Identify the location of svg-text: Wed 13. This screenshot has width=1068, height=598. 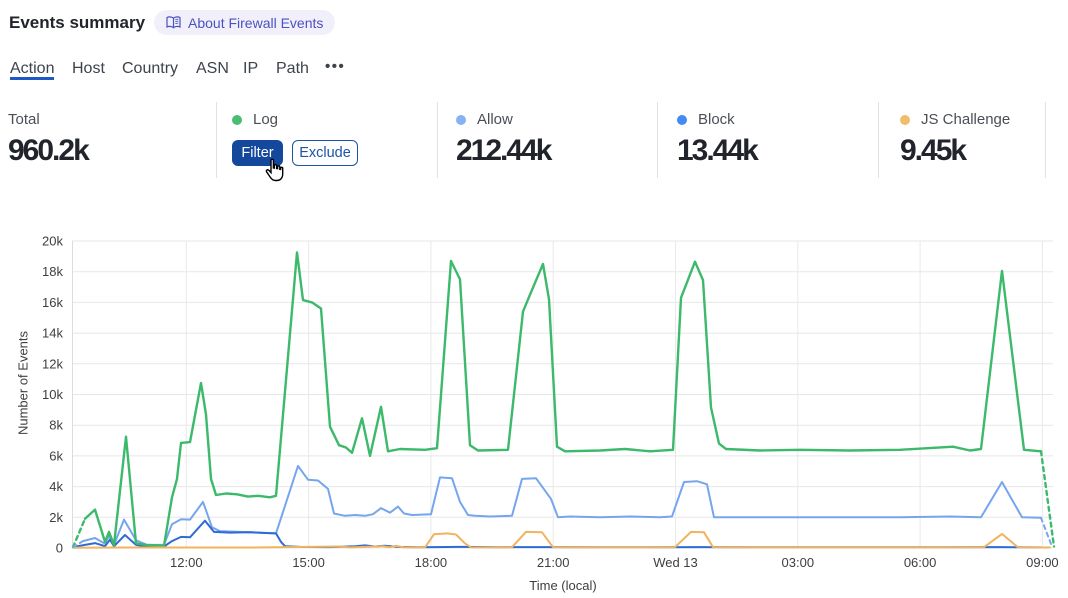
(675, 562).